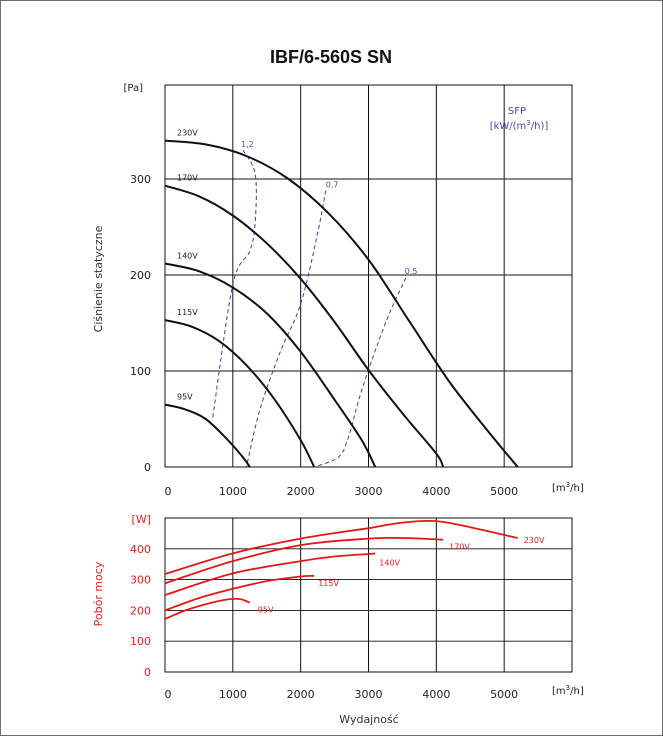  What do you see at coordinates (368, 719) in the screenshot?
I see `power-x-label: Wydajność` at bounding box center [368, 719].